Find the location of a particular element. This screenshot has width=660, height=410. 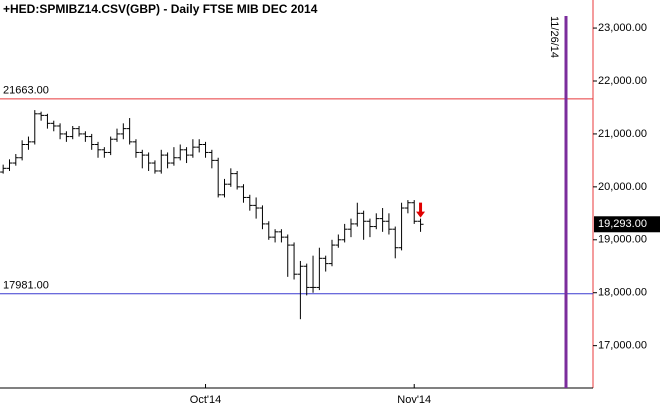

y-tick-label: 18,000.00 is located at coordinates (622, 293).